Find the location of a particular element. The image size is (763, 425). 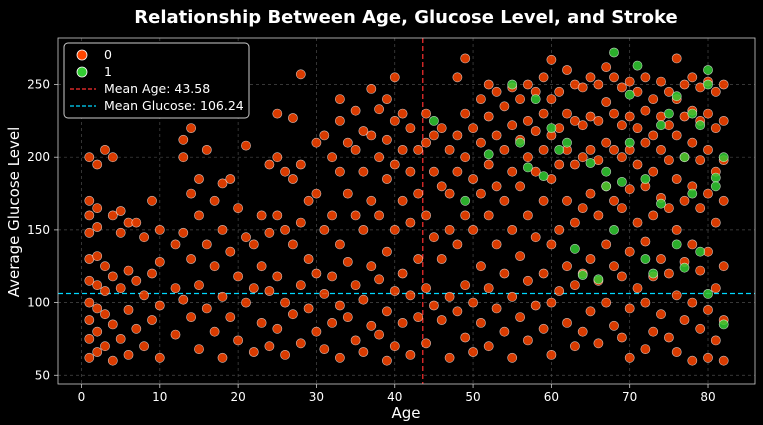

x-axis-title: Age is located at coordinates (405, 413).